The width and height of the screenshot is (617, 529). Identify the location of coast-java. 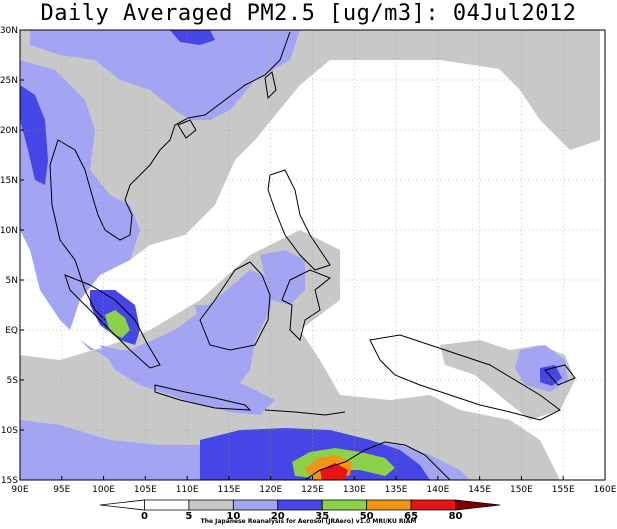
(203, 397).